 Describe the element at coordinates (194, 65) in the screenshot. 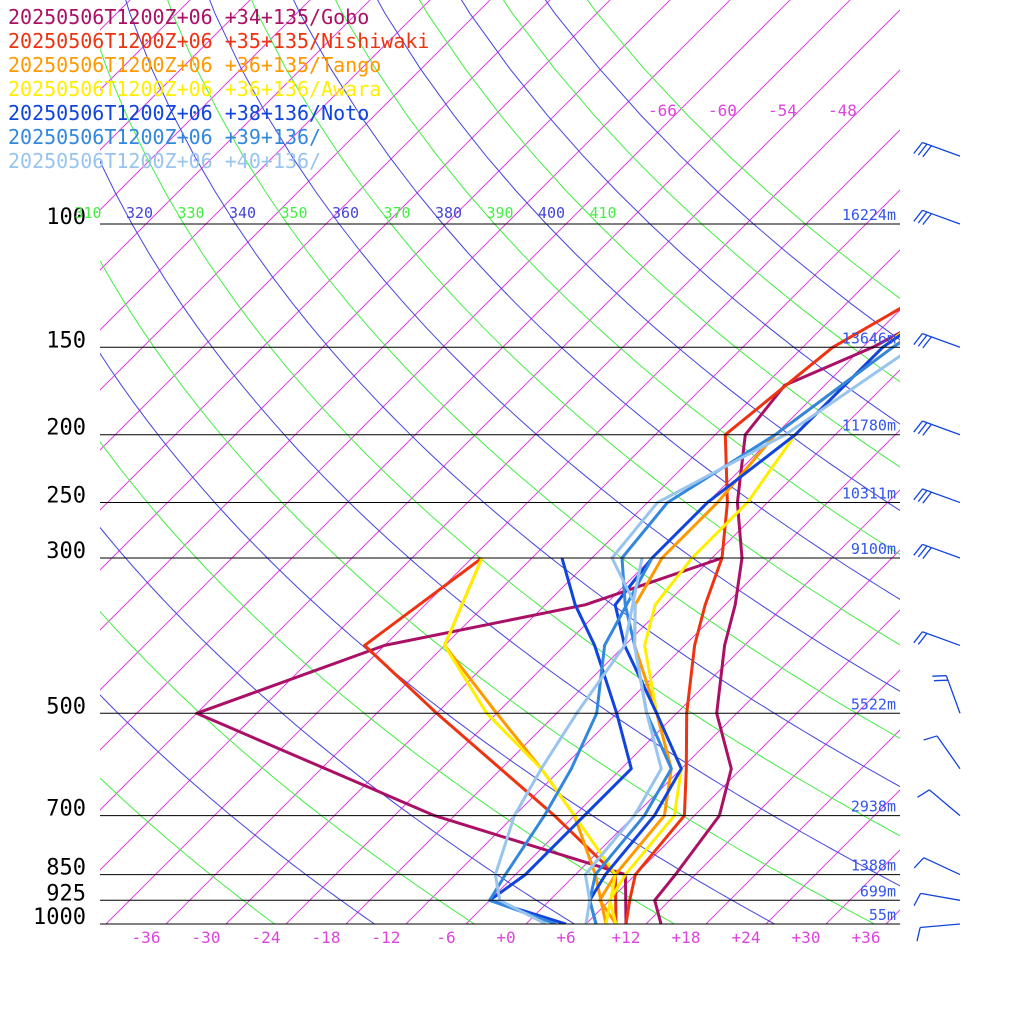

I see `legend-entry: 20250506T1200Z+06 +36+135/Tango` at that location.